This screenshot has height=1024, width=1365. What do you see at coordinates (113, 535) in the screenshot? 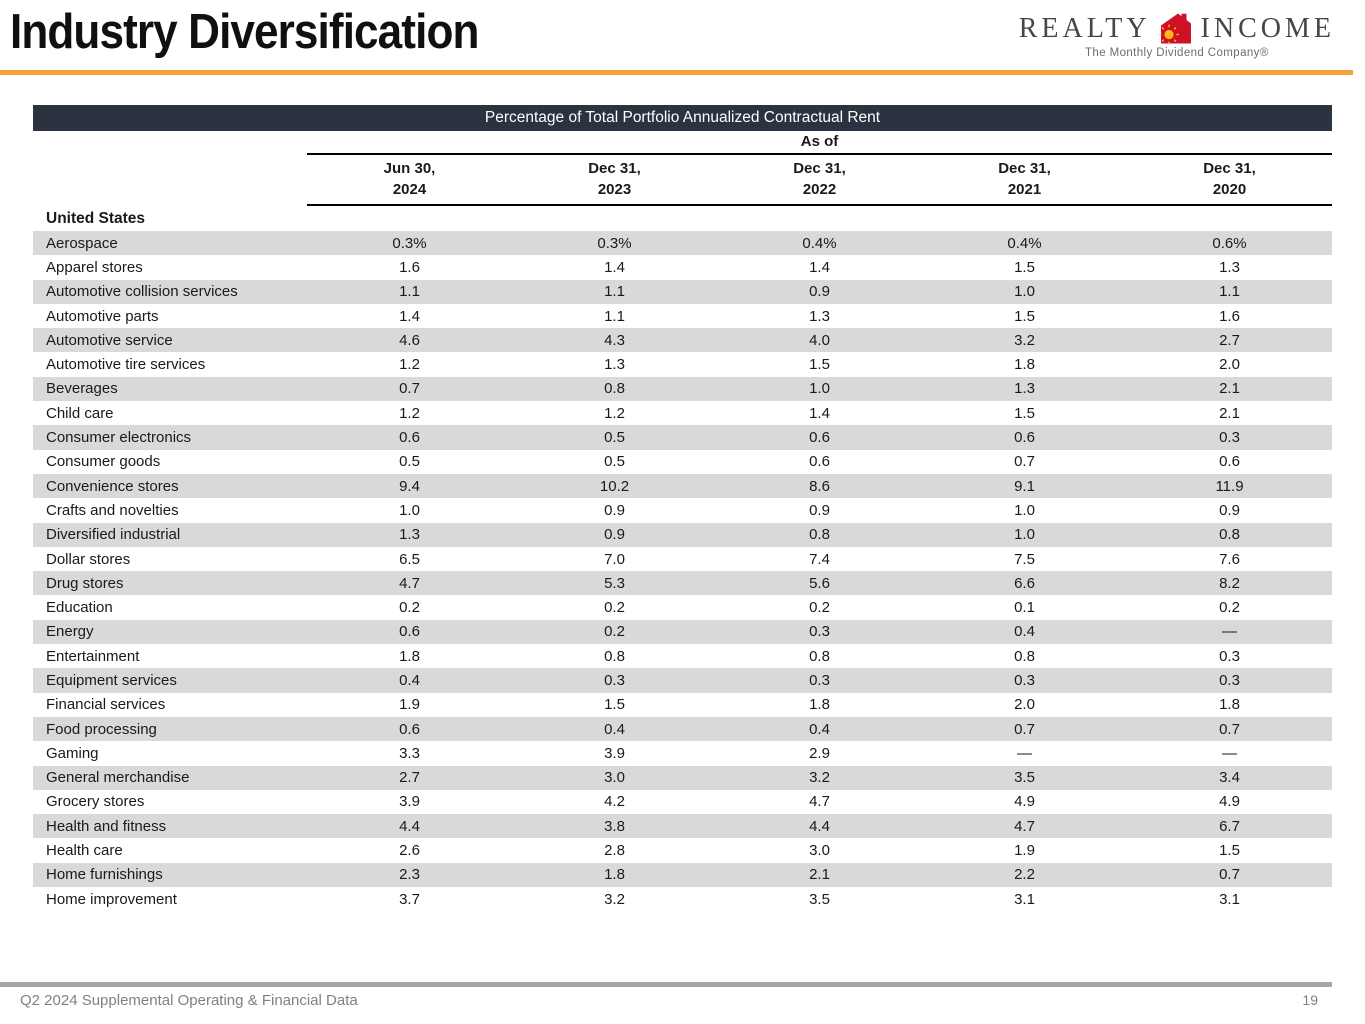
I see `industry-label: Diversified industrial` at bounding box center [113, 535].